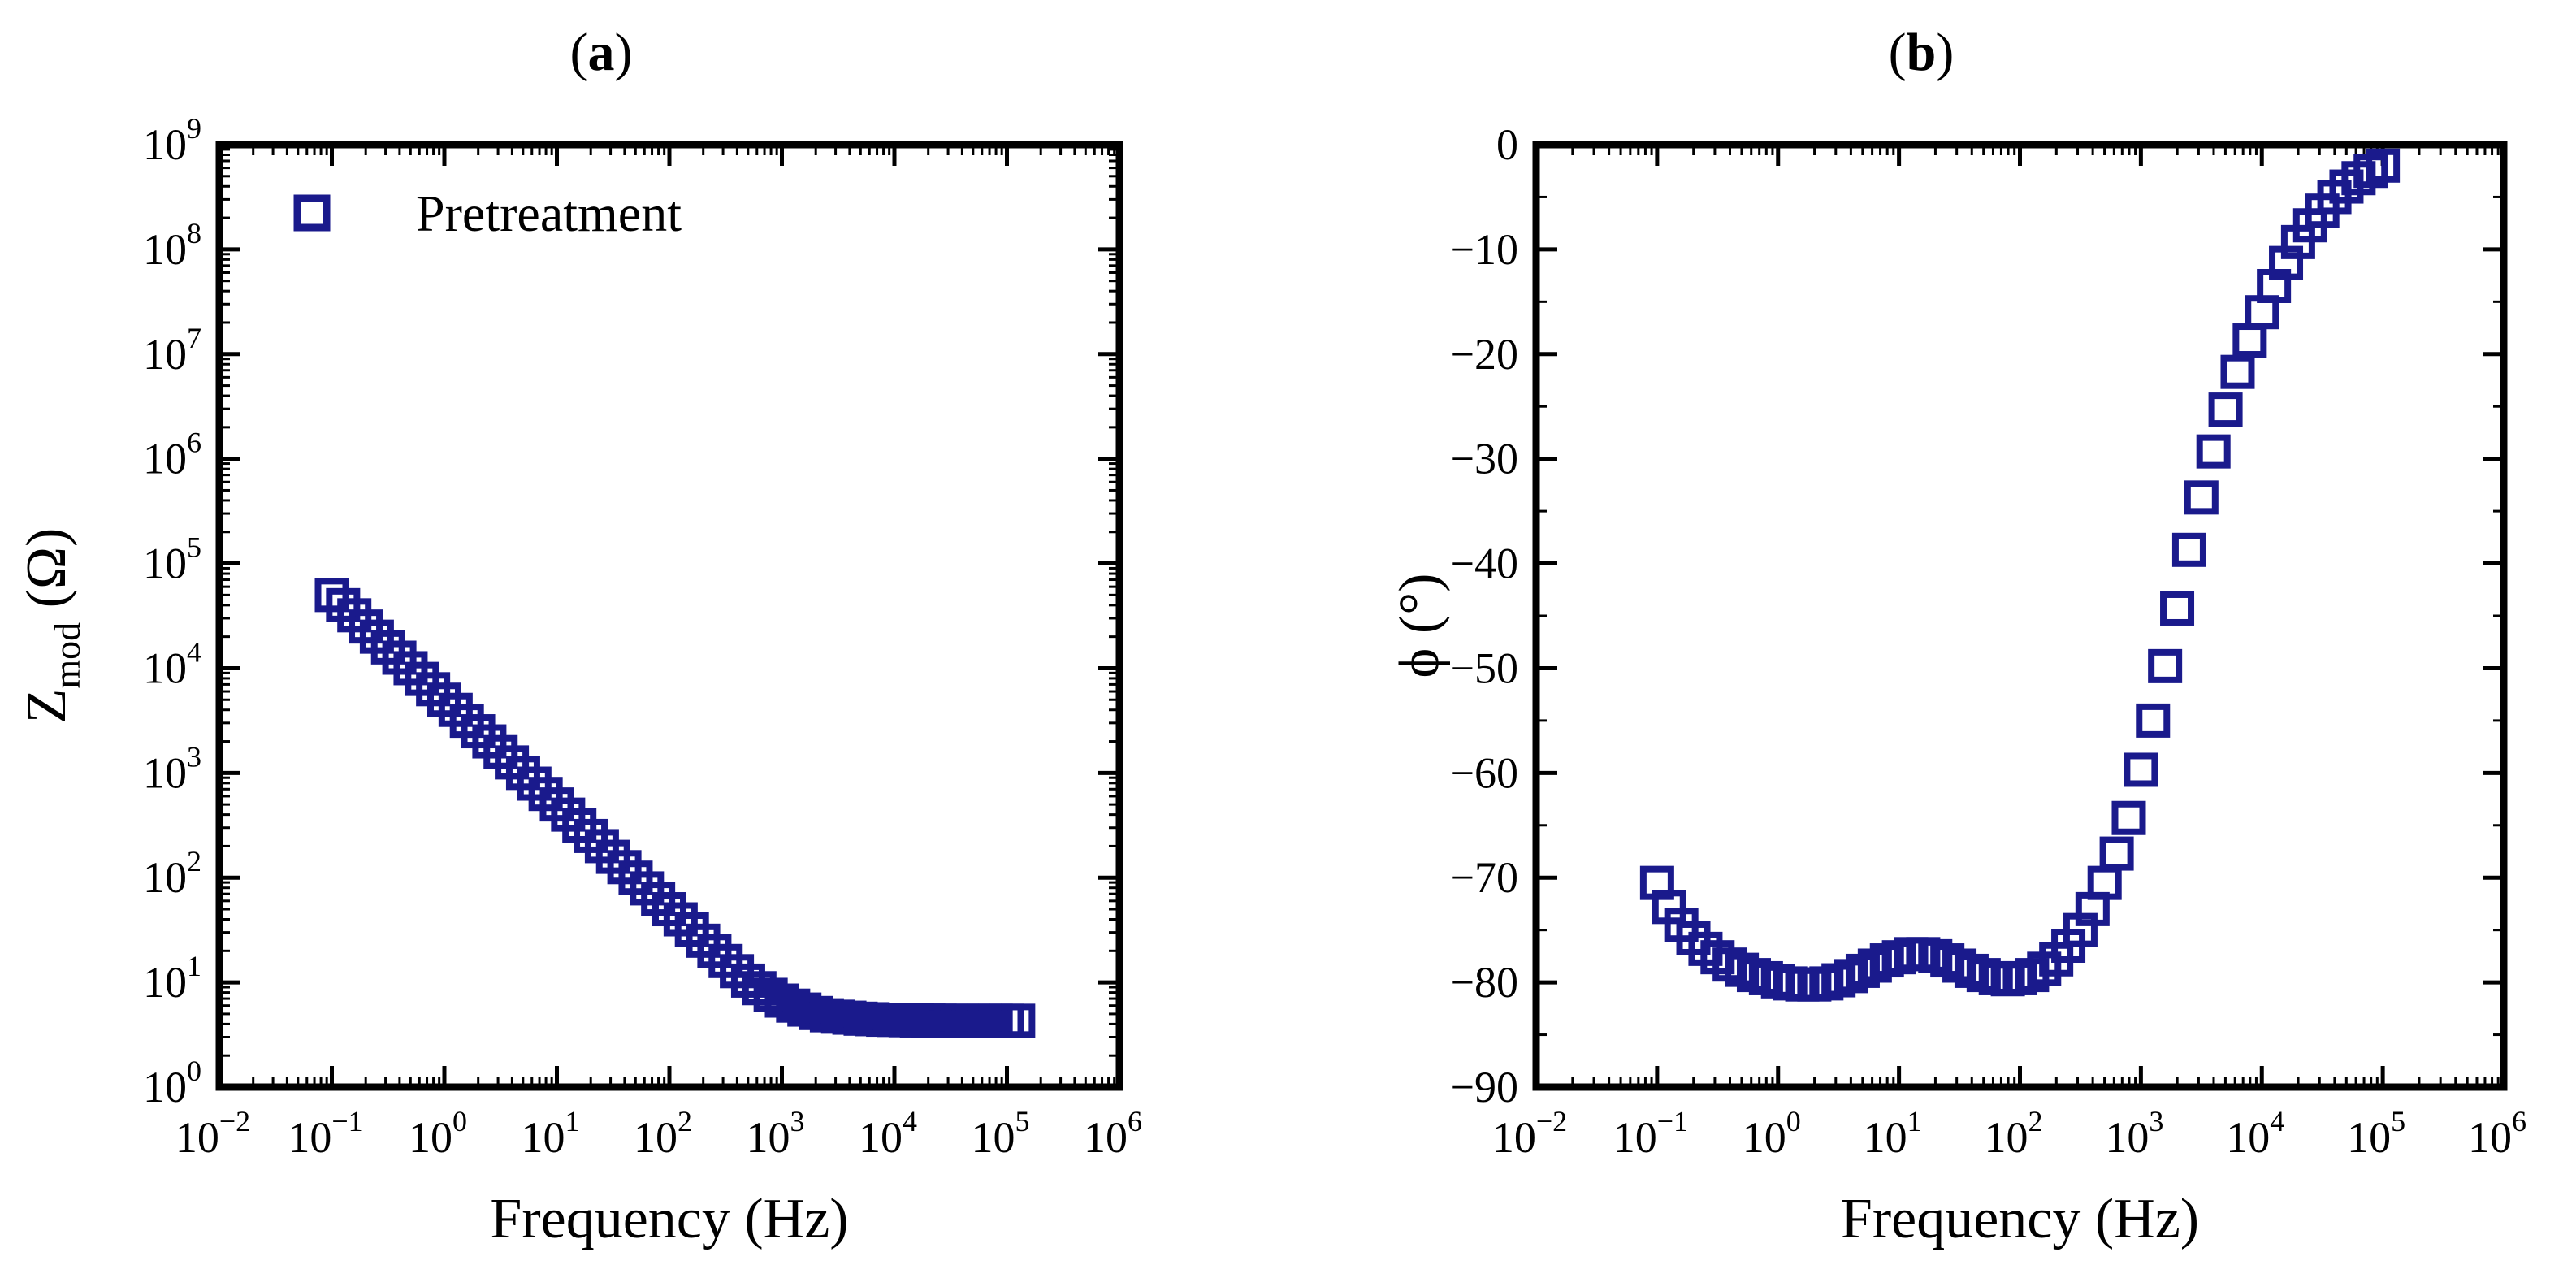  I want to click on panel-a-y-axis-subscript: mod, so click(67, 655).